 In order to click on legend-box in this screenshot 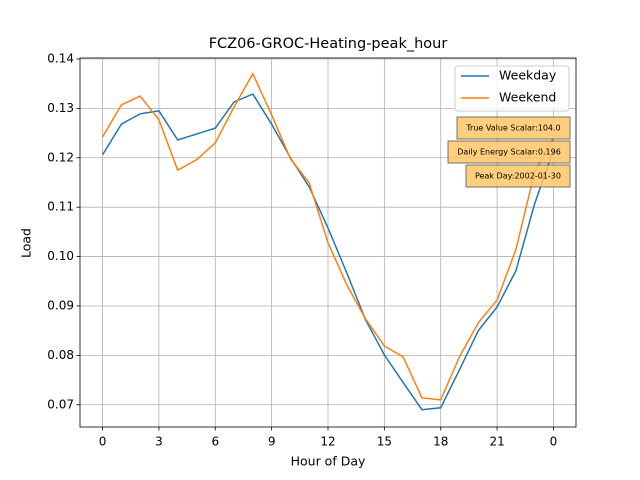, I will do `click(512, 88)`.